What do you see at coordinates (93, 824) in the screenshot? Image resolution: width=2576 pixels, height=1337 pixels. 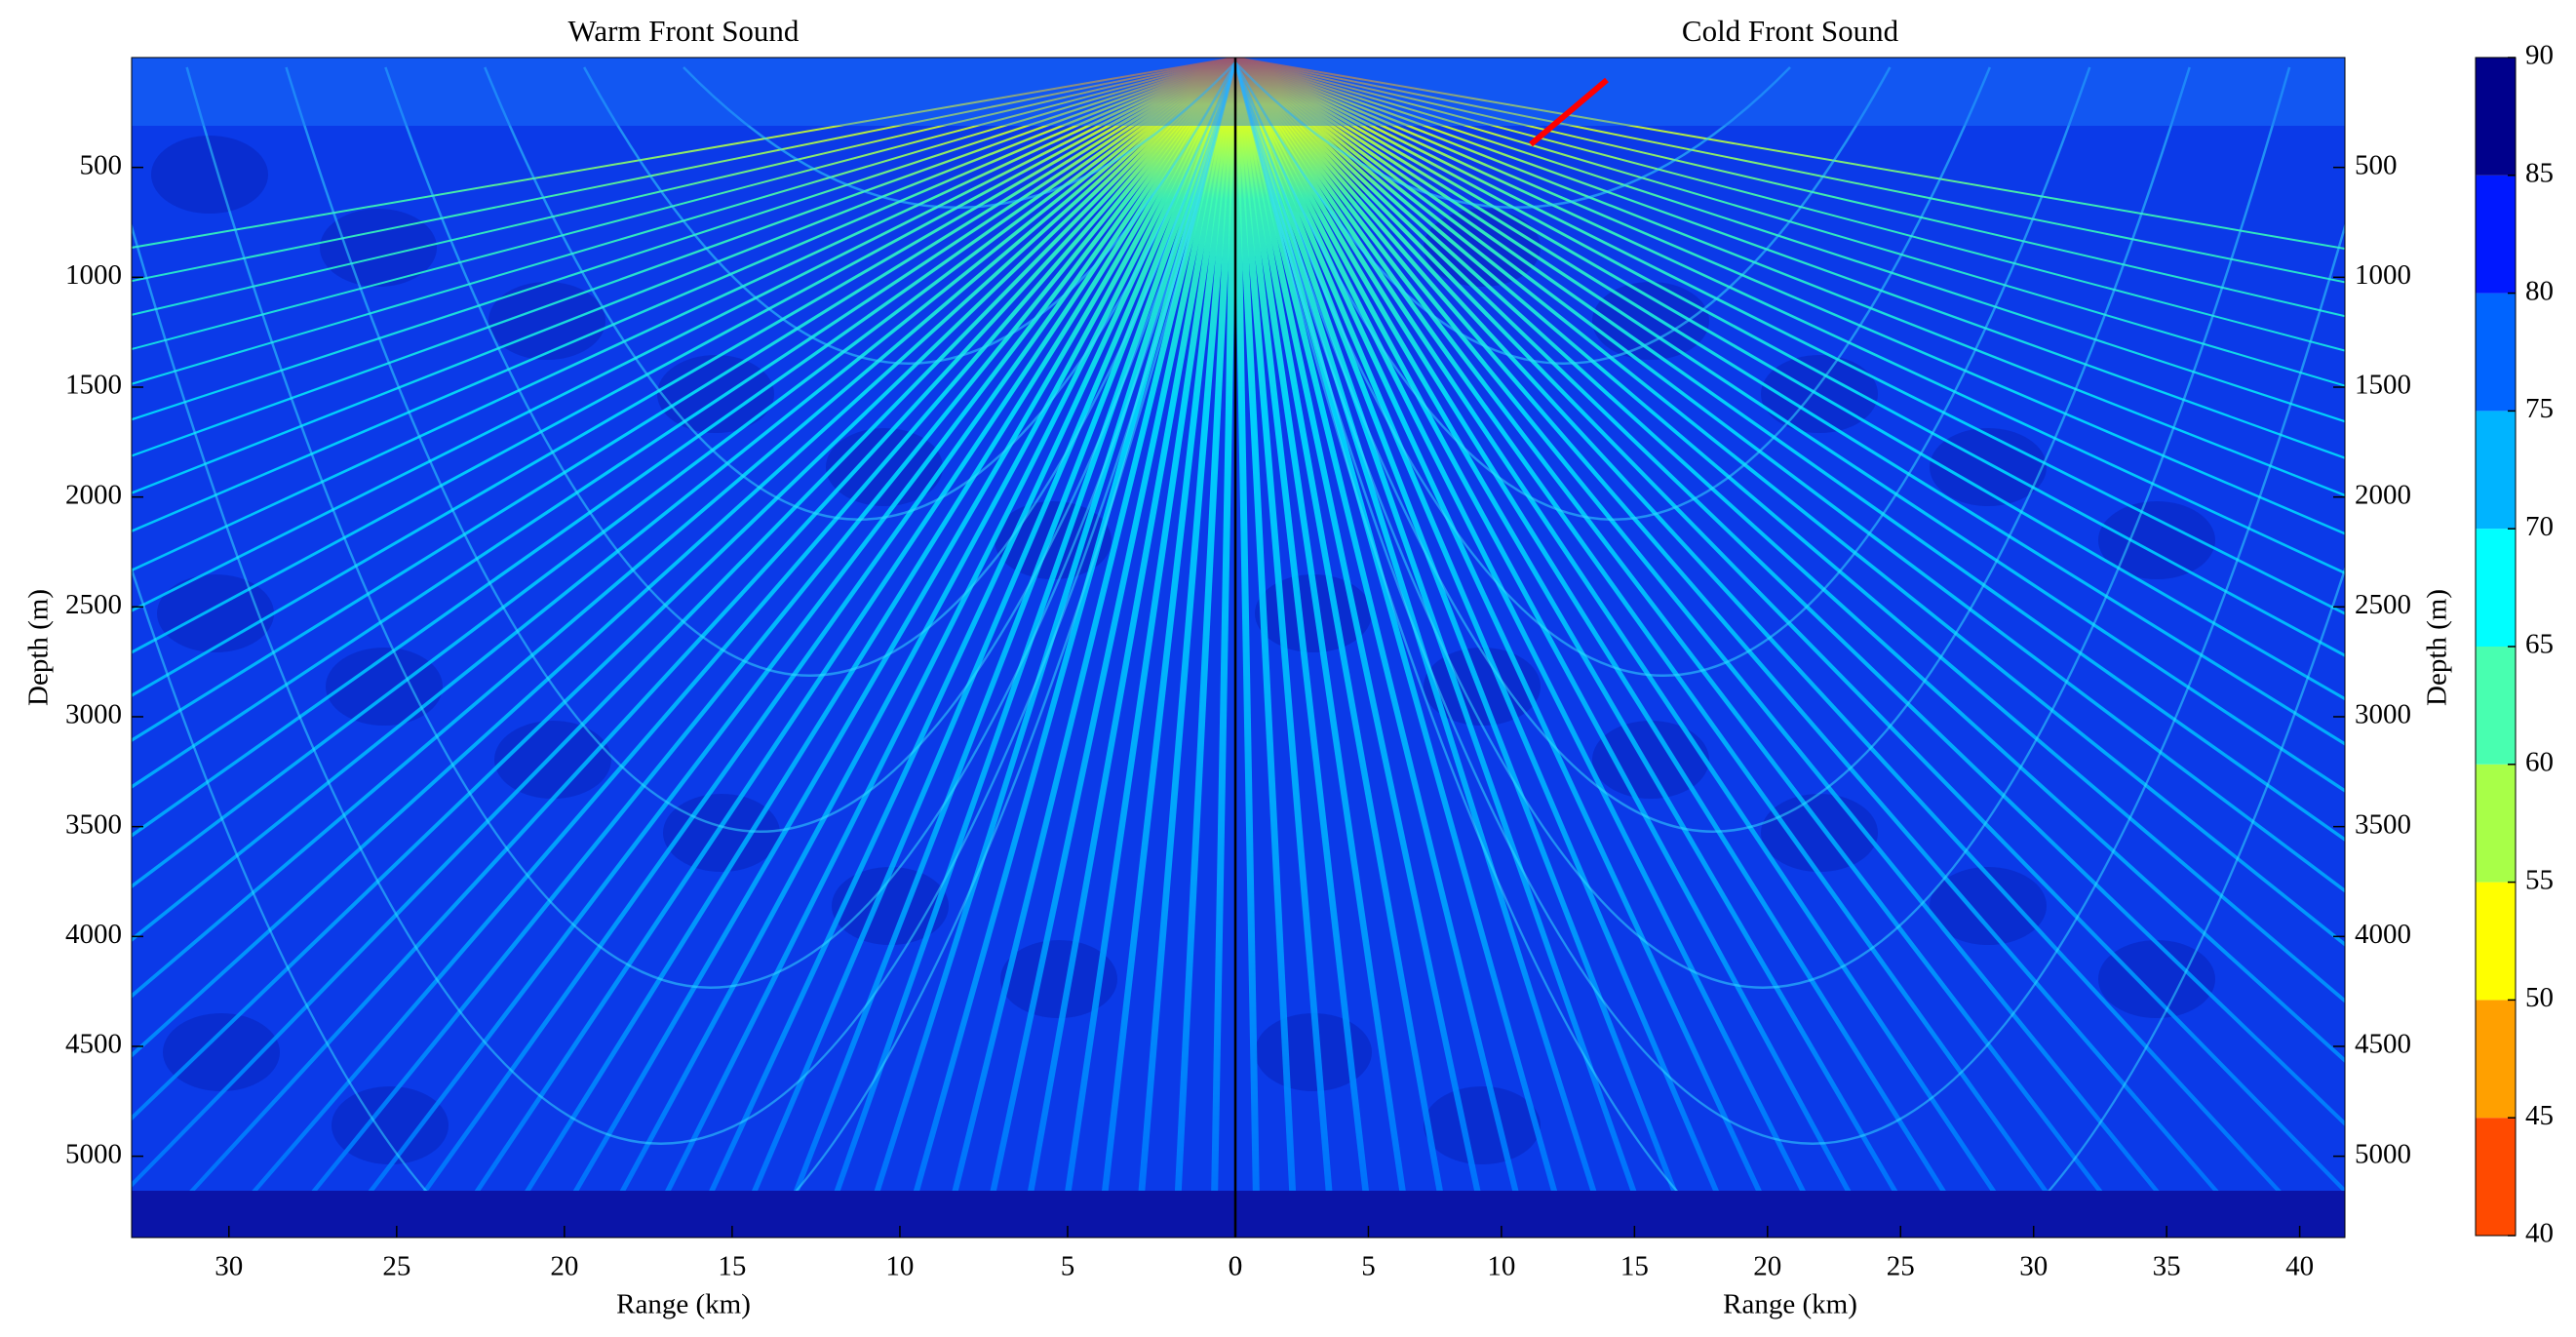 I see `y-tick-label: 3500` at bounding box center [93, 824].